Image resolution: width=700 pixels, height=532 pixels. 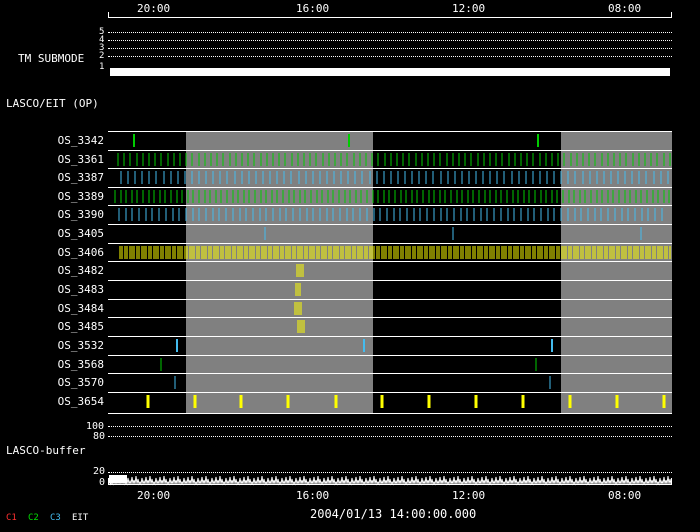 What do you see at coordinates (80, 177) in the screenshot?
I see `row-label-3387: OS_3387` at bounding box center [80, 177].